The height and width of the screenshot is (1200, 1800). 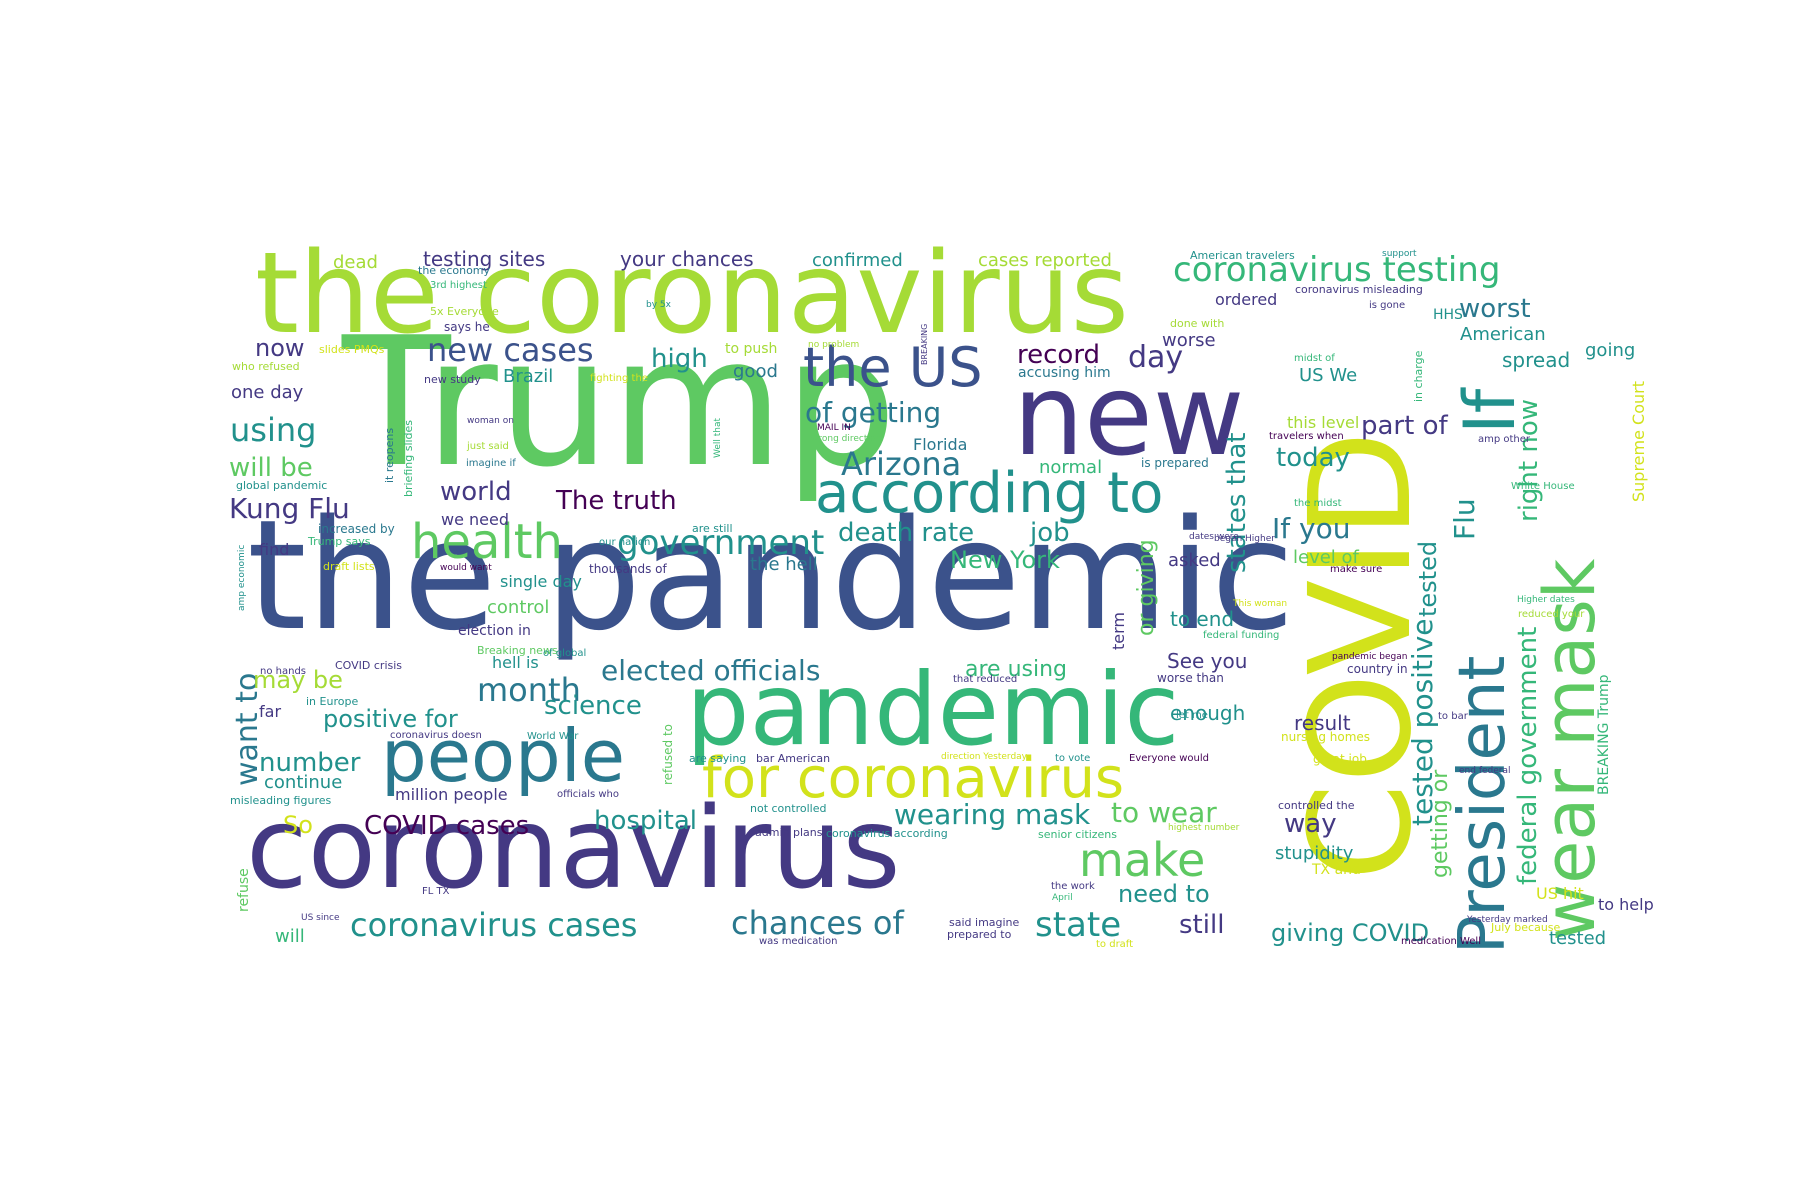 I want to click on word-slides-pmqs: slides PMQs, so click(x=352, y=349).